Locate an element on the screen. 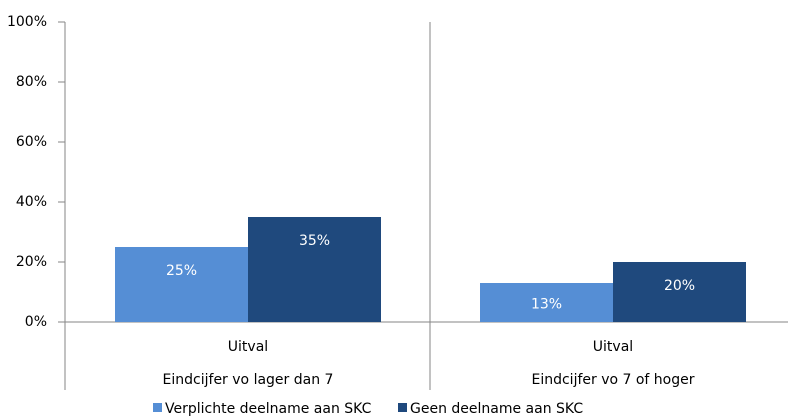 The width and height of the screenshot is (788, 419). value-label: 20% is located at coordinates (679, 286).